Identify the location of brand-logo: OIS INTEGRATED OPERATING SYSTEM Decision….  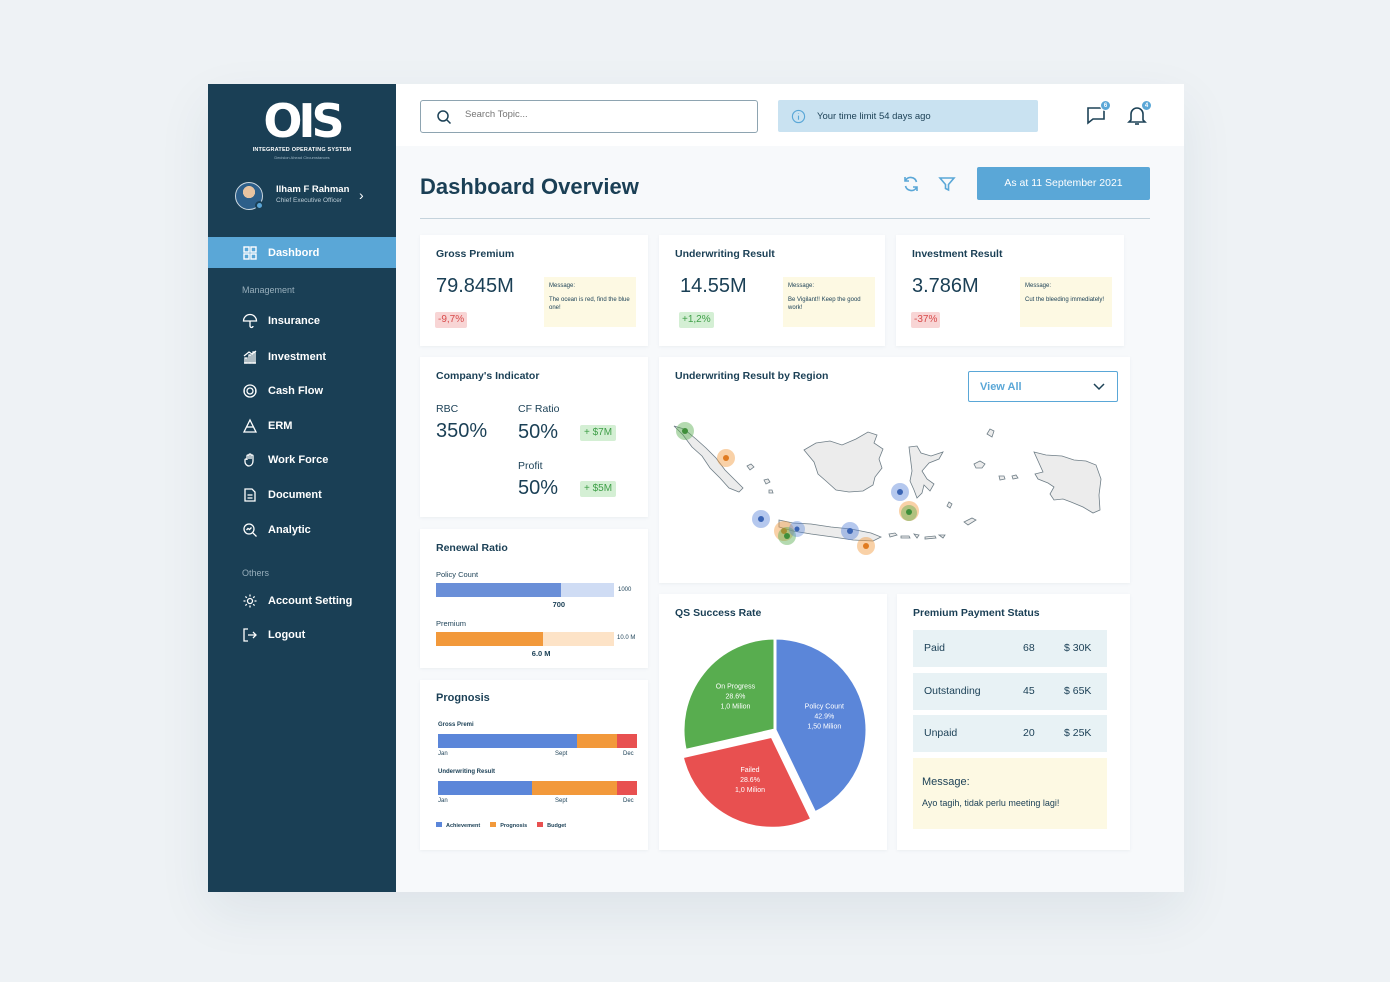
(302, 129).